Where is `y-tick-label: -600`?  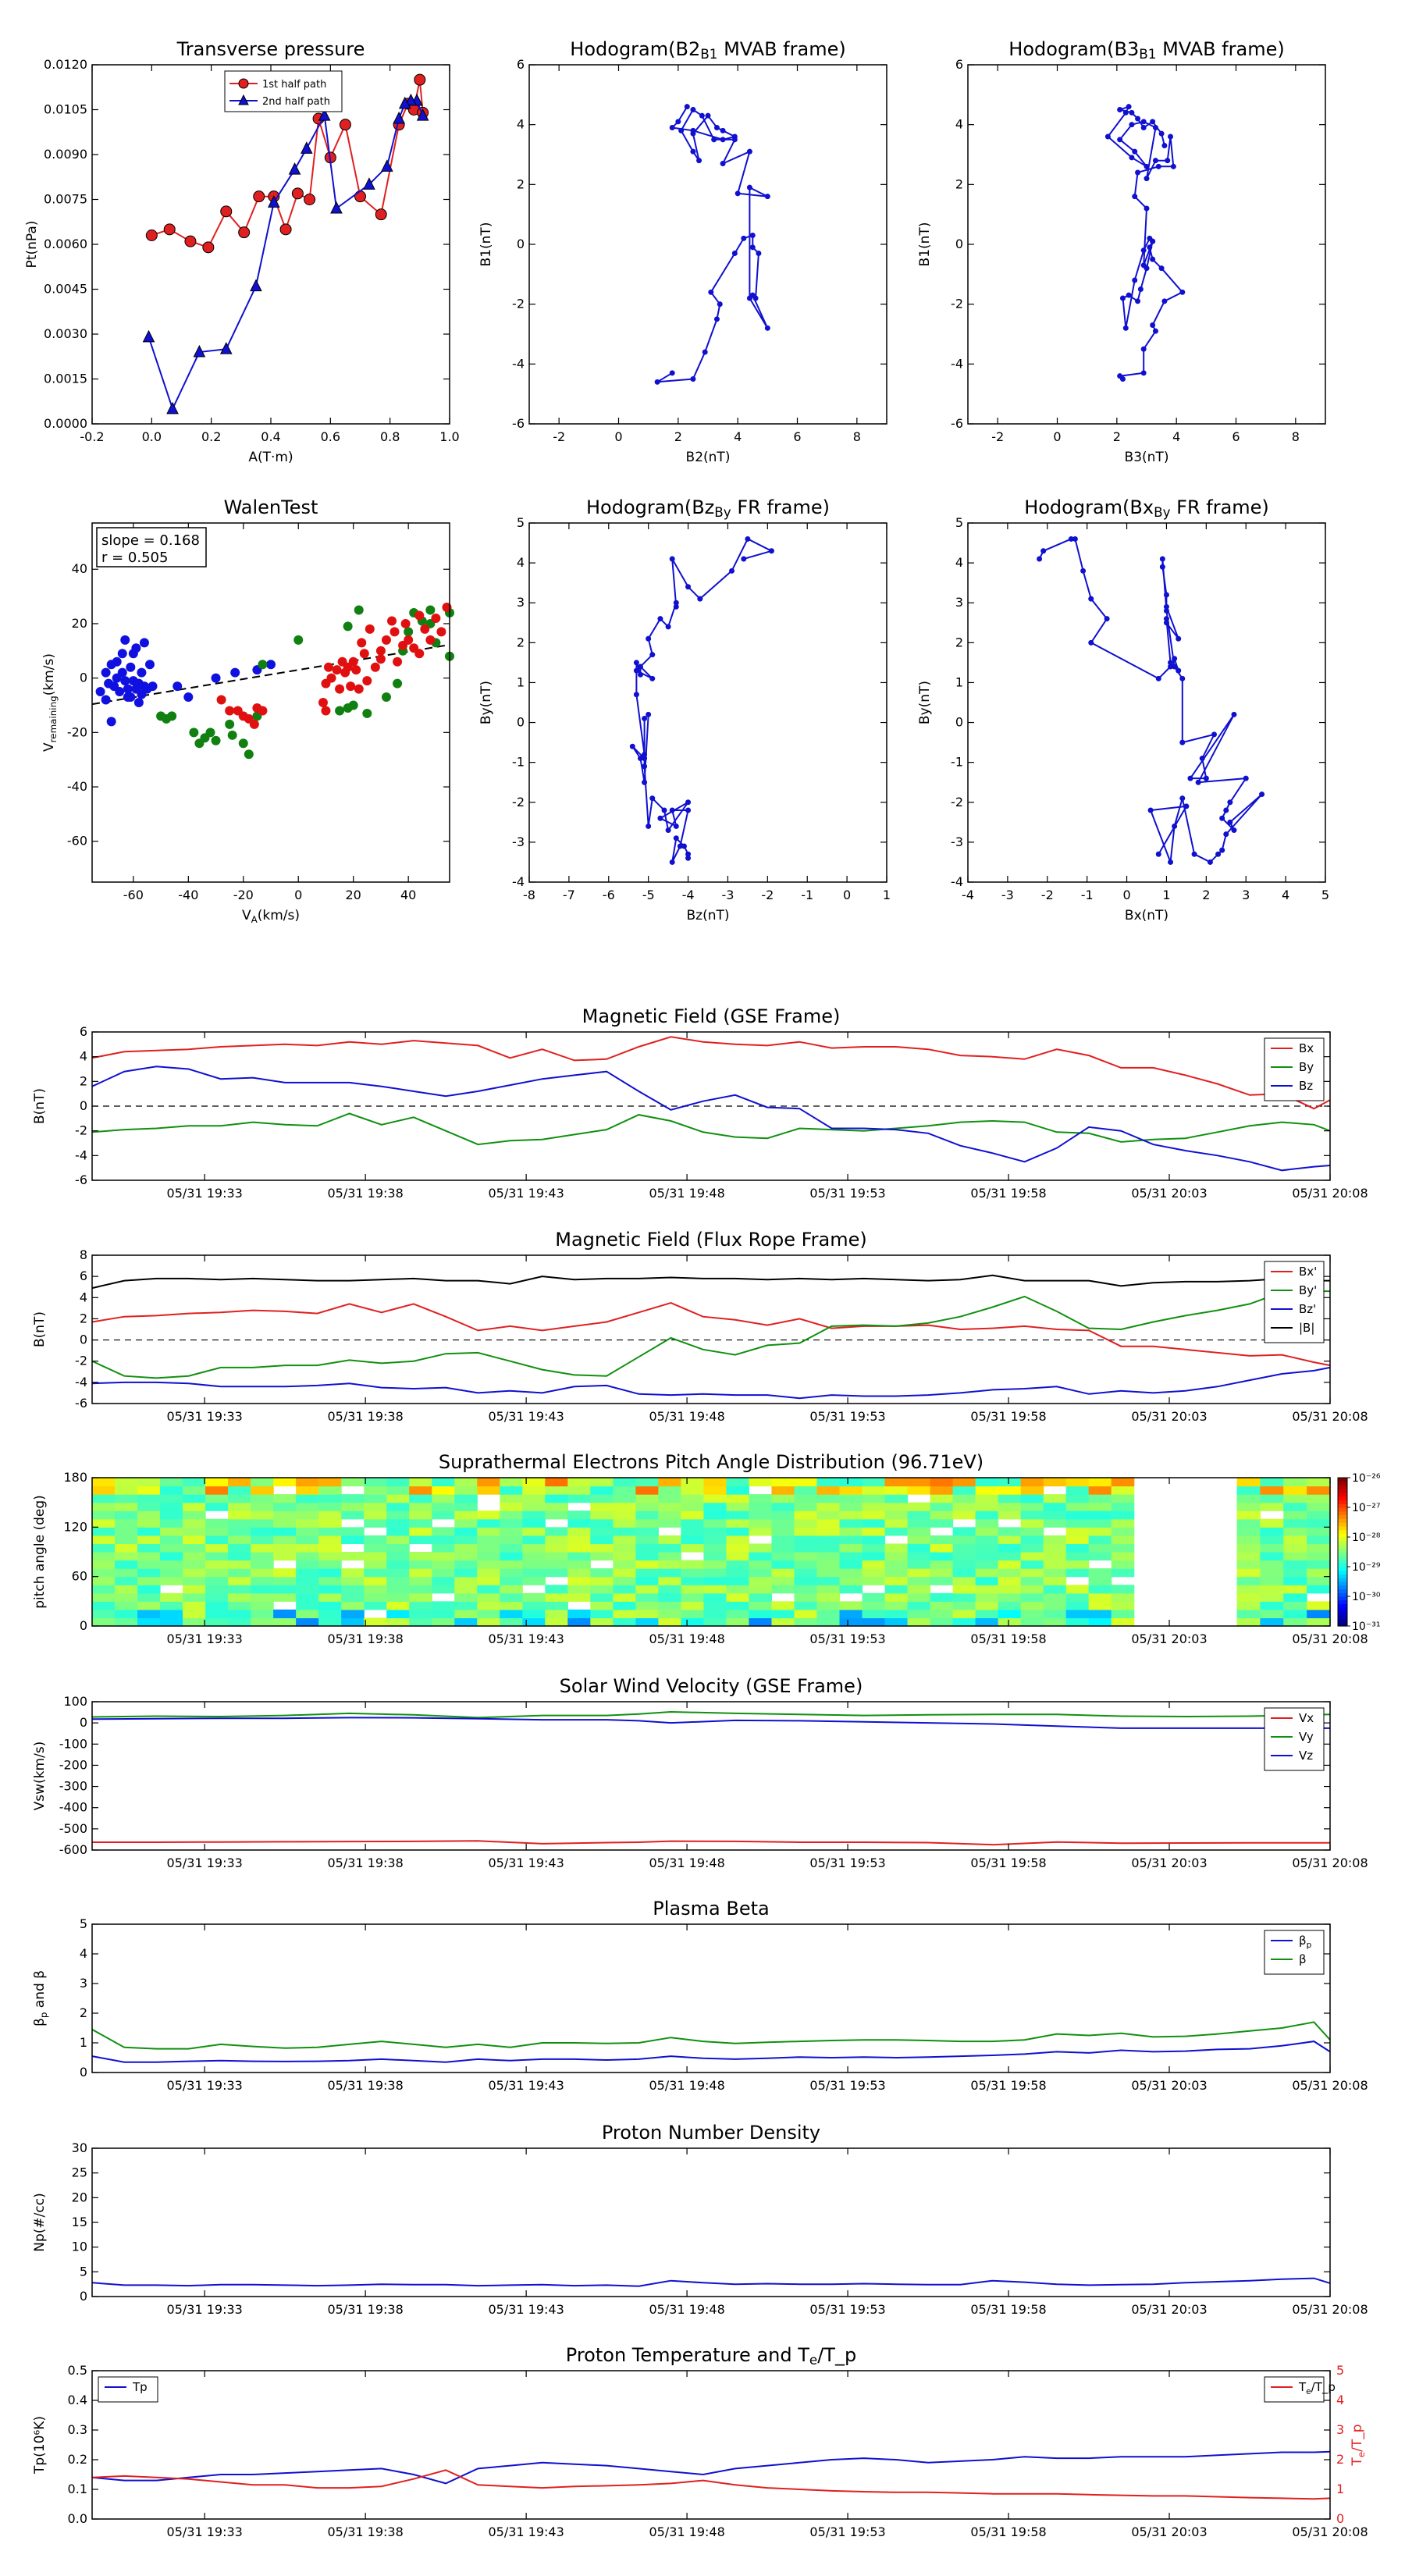
y-tick-label: -600 is located at coordinates (73, 1849).